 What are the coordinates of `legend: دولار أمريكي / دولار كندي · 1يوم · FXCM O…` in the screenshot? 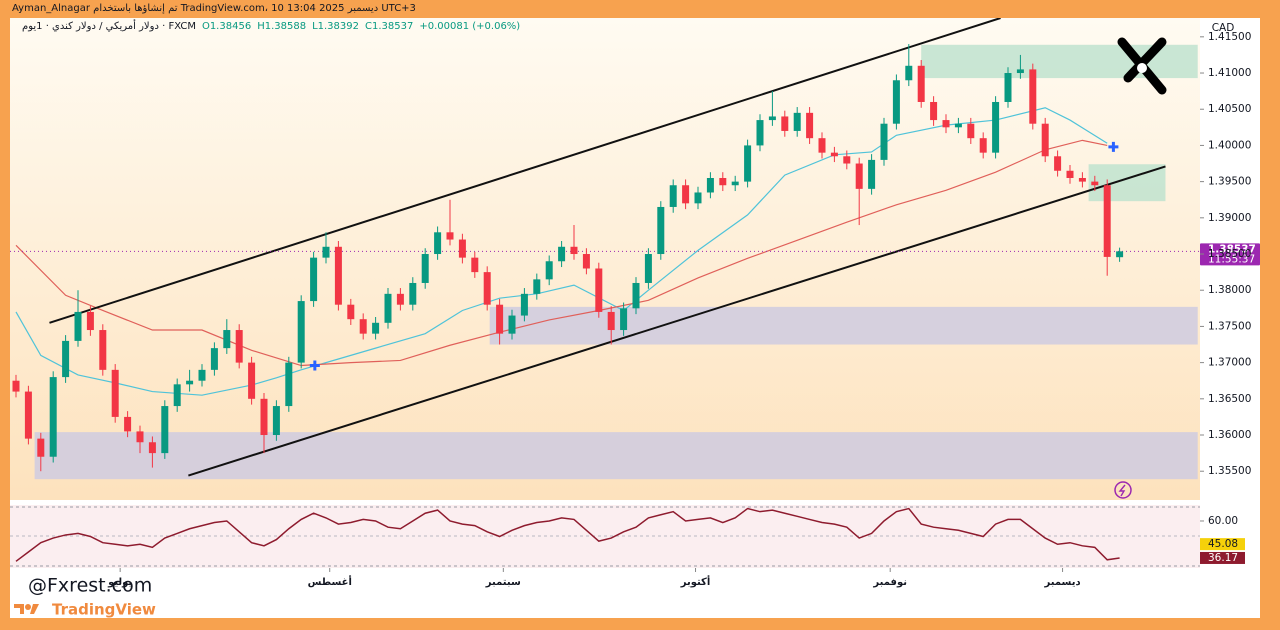 It's located at (271, 25).